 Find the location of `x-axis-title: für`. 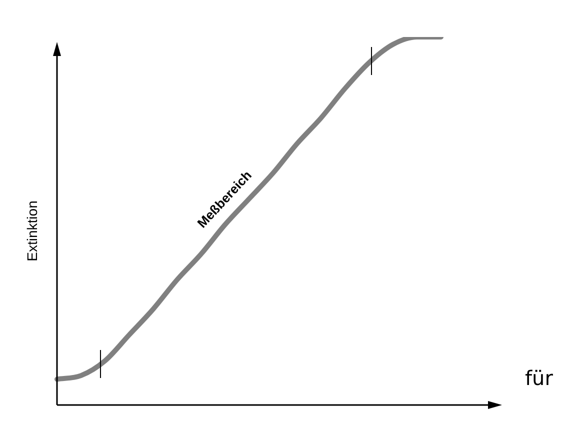

x-axis-title: für is located at coordinates (539, 378).